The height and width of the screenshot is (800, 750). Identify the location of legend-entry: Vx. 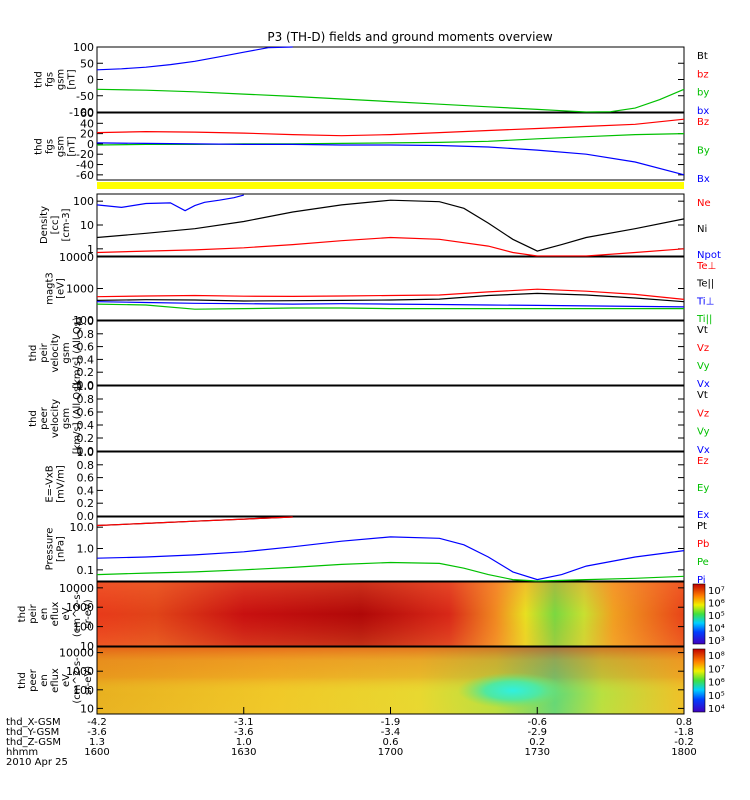
(703, 450).